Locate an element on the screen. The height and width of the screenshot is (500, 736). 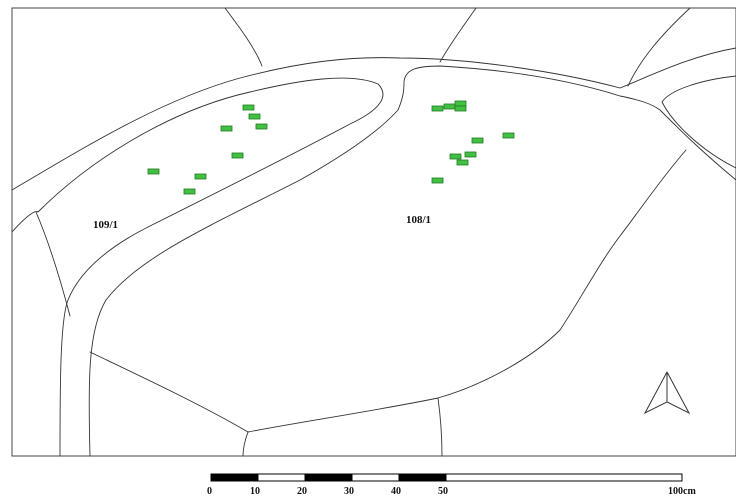
boundary-southwest is located at coordinates (169, 392).